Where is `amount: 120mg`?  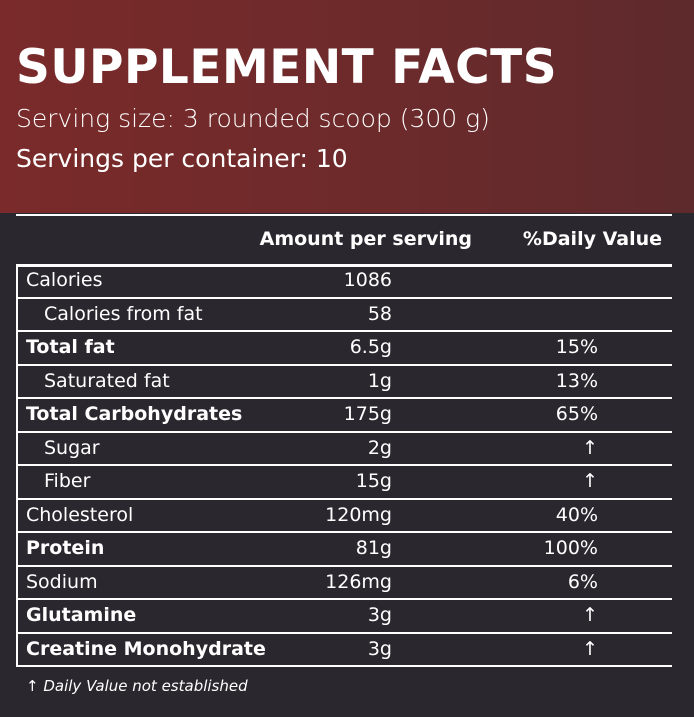 amount: 120mg is located at coordinates (358, 514).